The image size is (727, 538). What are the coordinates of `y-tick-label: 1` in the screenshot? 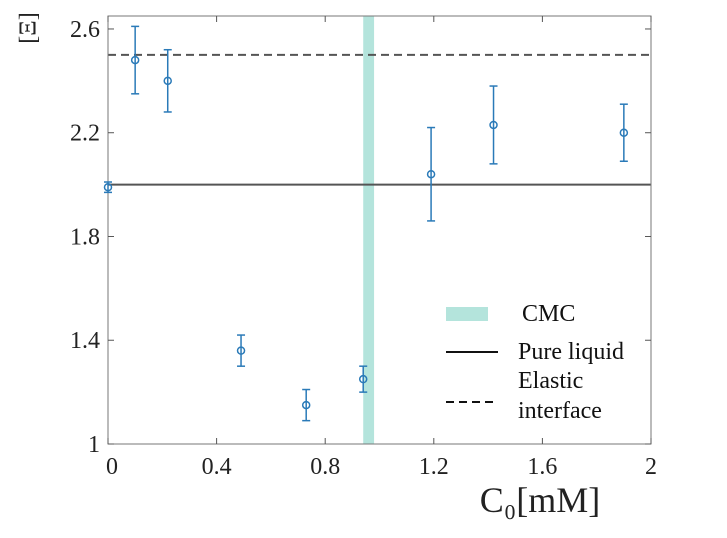 It's located at (94, 445).